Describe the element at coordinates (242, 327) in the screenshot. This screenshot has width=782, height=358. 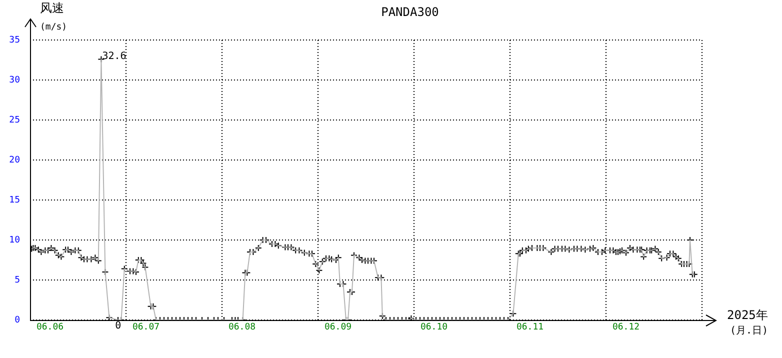
I see `x-tick-label: 06.08` at that location.